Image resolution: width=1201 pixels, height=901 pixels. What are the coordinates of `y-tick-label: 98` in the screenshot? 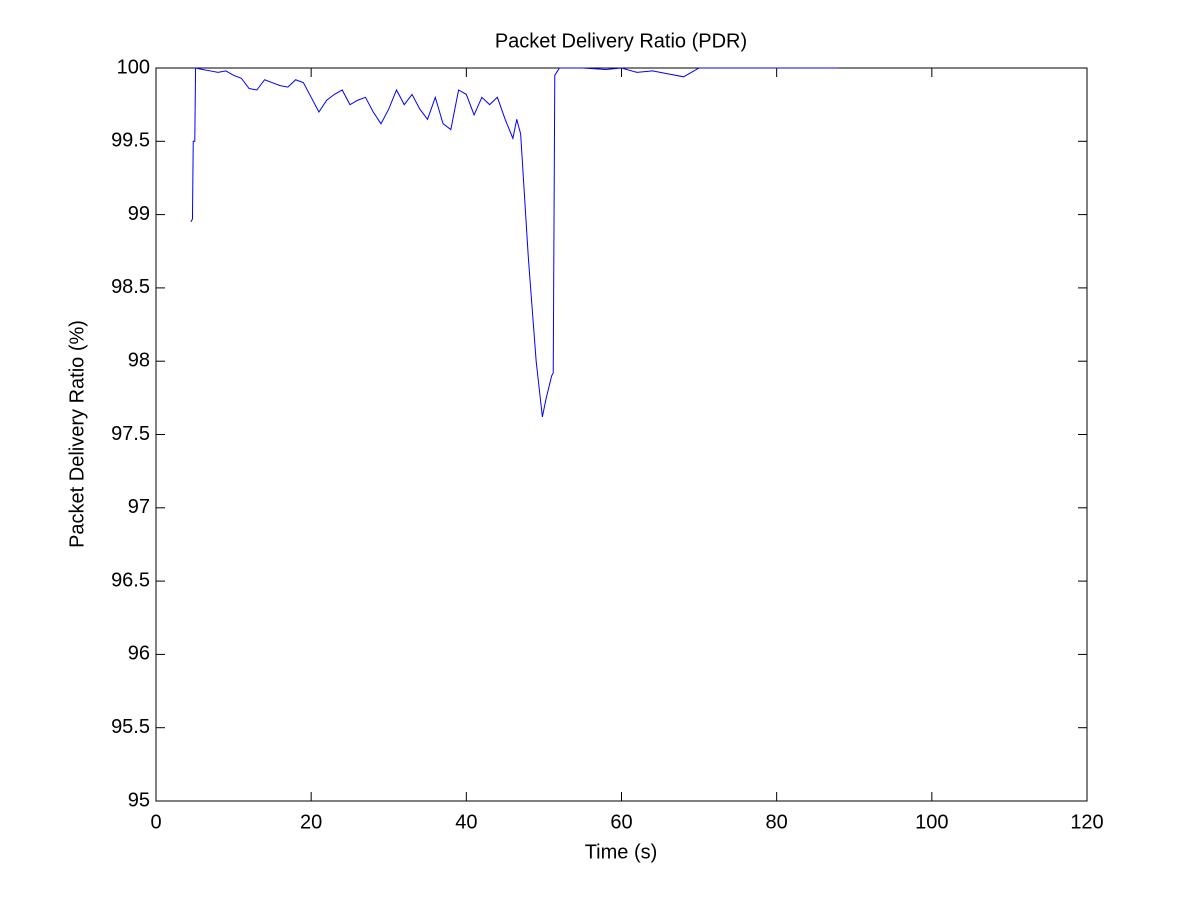 It's located at (139, 360).